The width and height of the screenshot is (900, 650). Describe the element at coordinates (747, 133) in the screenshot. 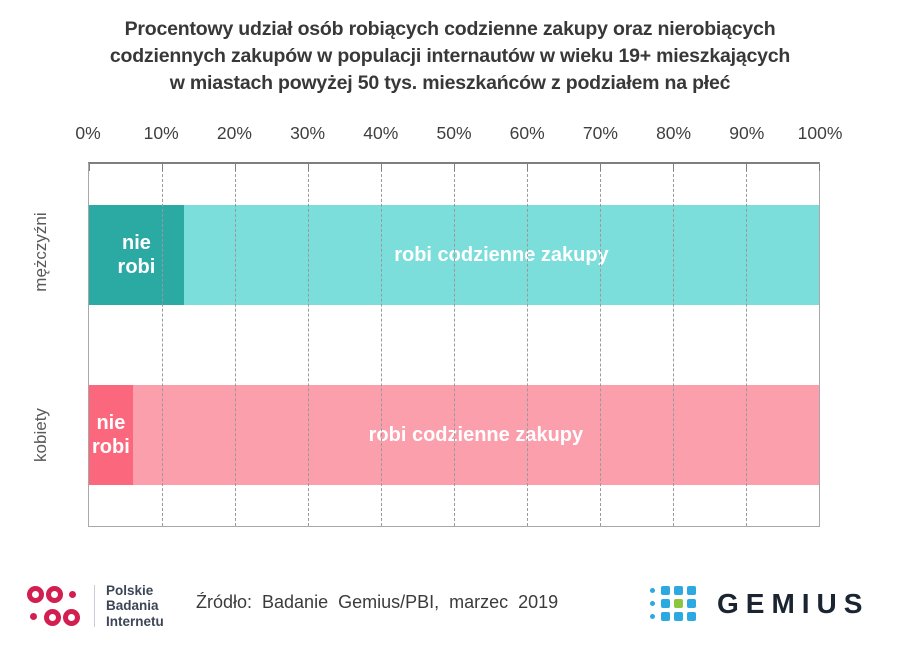

I see `x-tick-label: 90%` at that location.